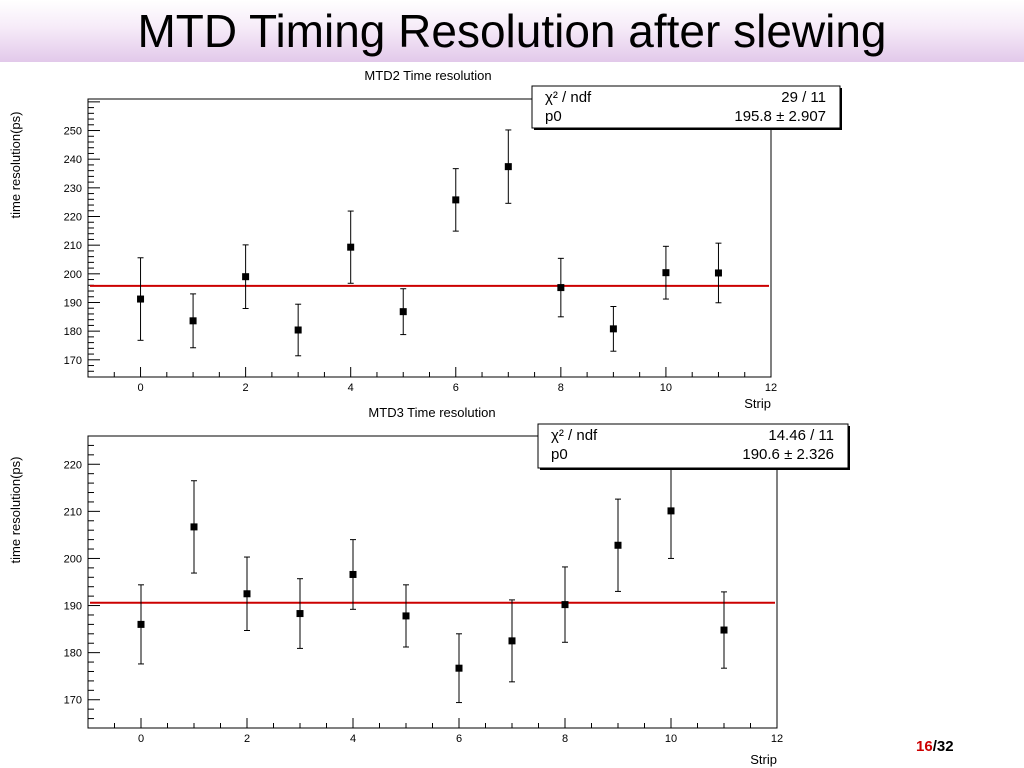  What do you see at coordinates (945, 746) in the screenshot?
I see `page-total: 32` at bounding box center [945, 746].